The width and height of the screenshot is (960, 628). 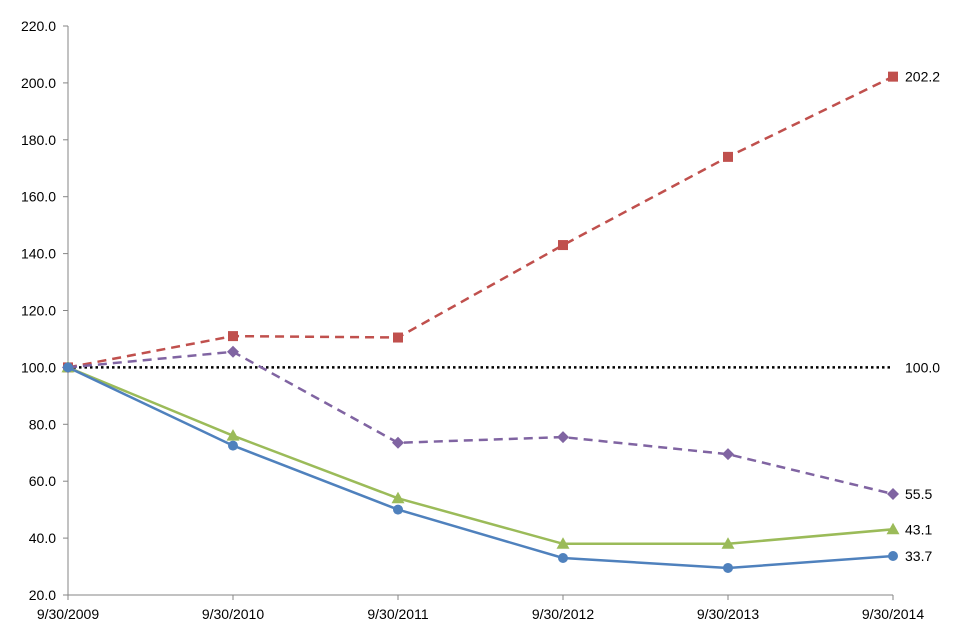 I want to click on x-tick-label: 9/30/2013, so click(x=728, y=614).